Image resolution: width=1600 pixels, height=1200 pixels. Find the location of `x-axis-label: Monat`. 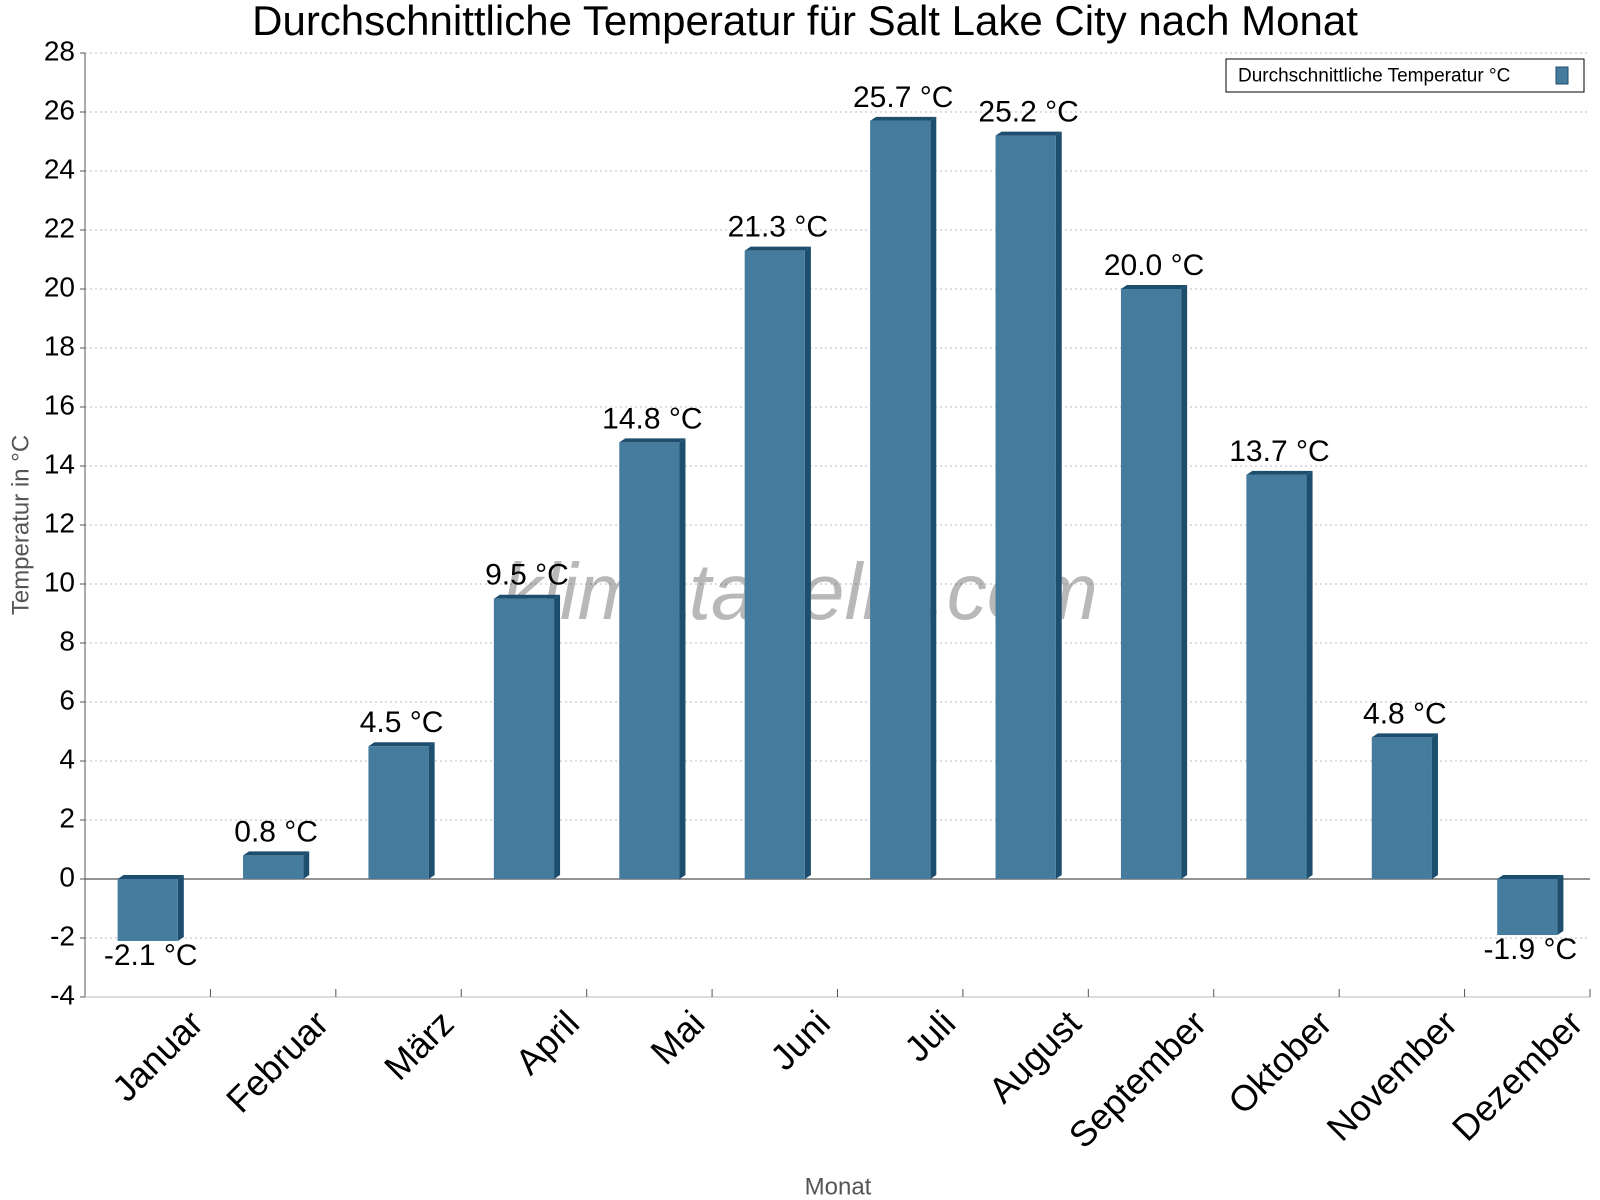

x-axis-label: Monat is located at coordinates (838, 1186).